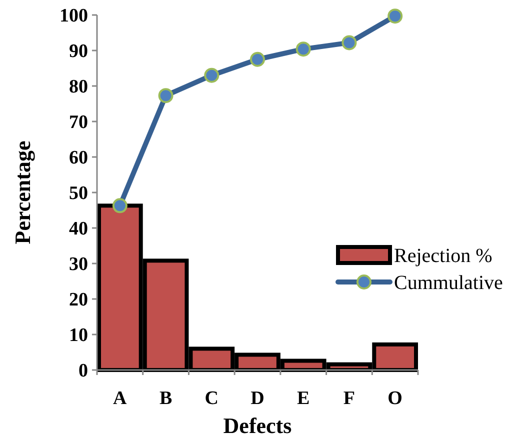 The width and height of the screenshot is (531, 441). Describe the element at coordinates (257, 398) in the screenshot. I see `x-tick-label: D` at that location.